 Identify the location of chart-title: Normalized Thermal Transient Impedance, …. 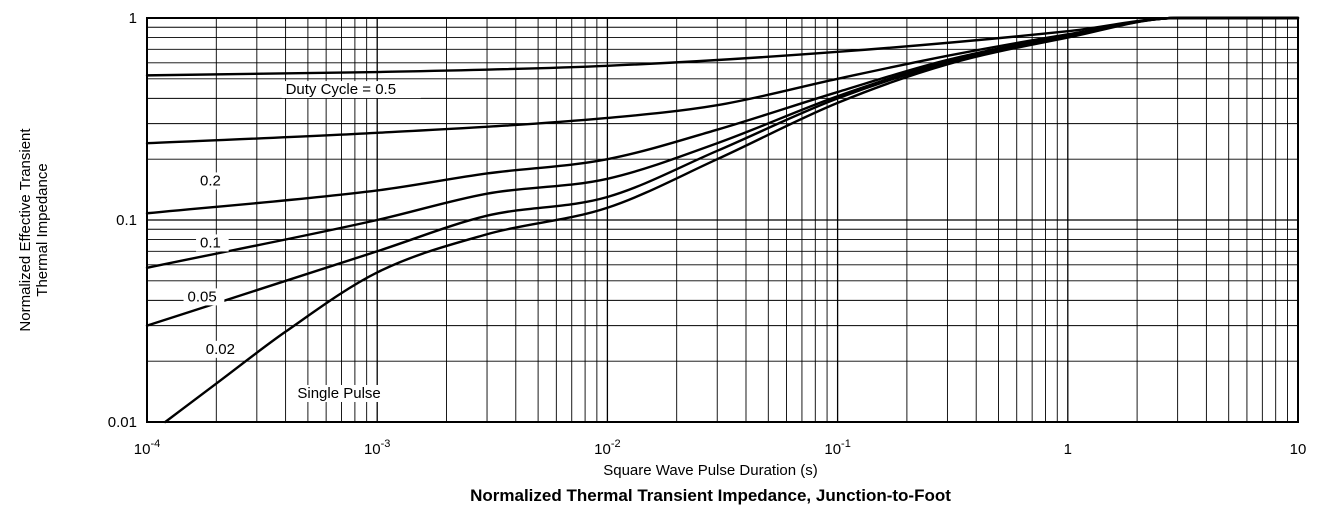
(710, 495).